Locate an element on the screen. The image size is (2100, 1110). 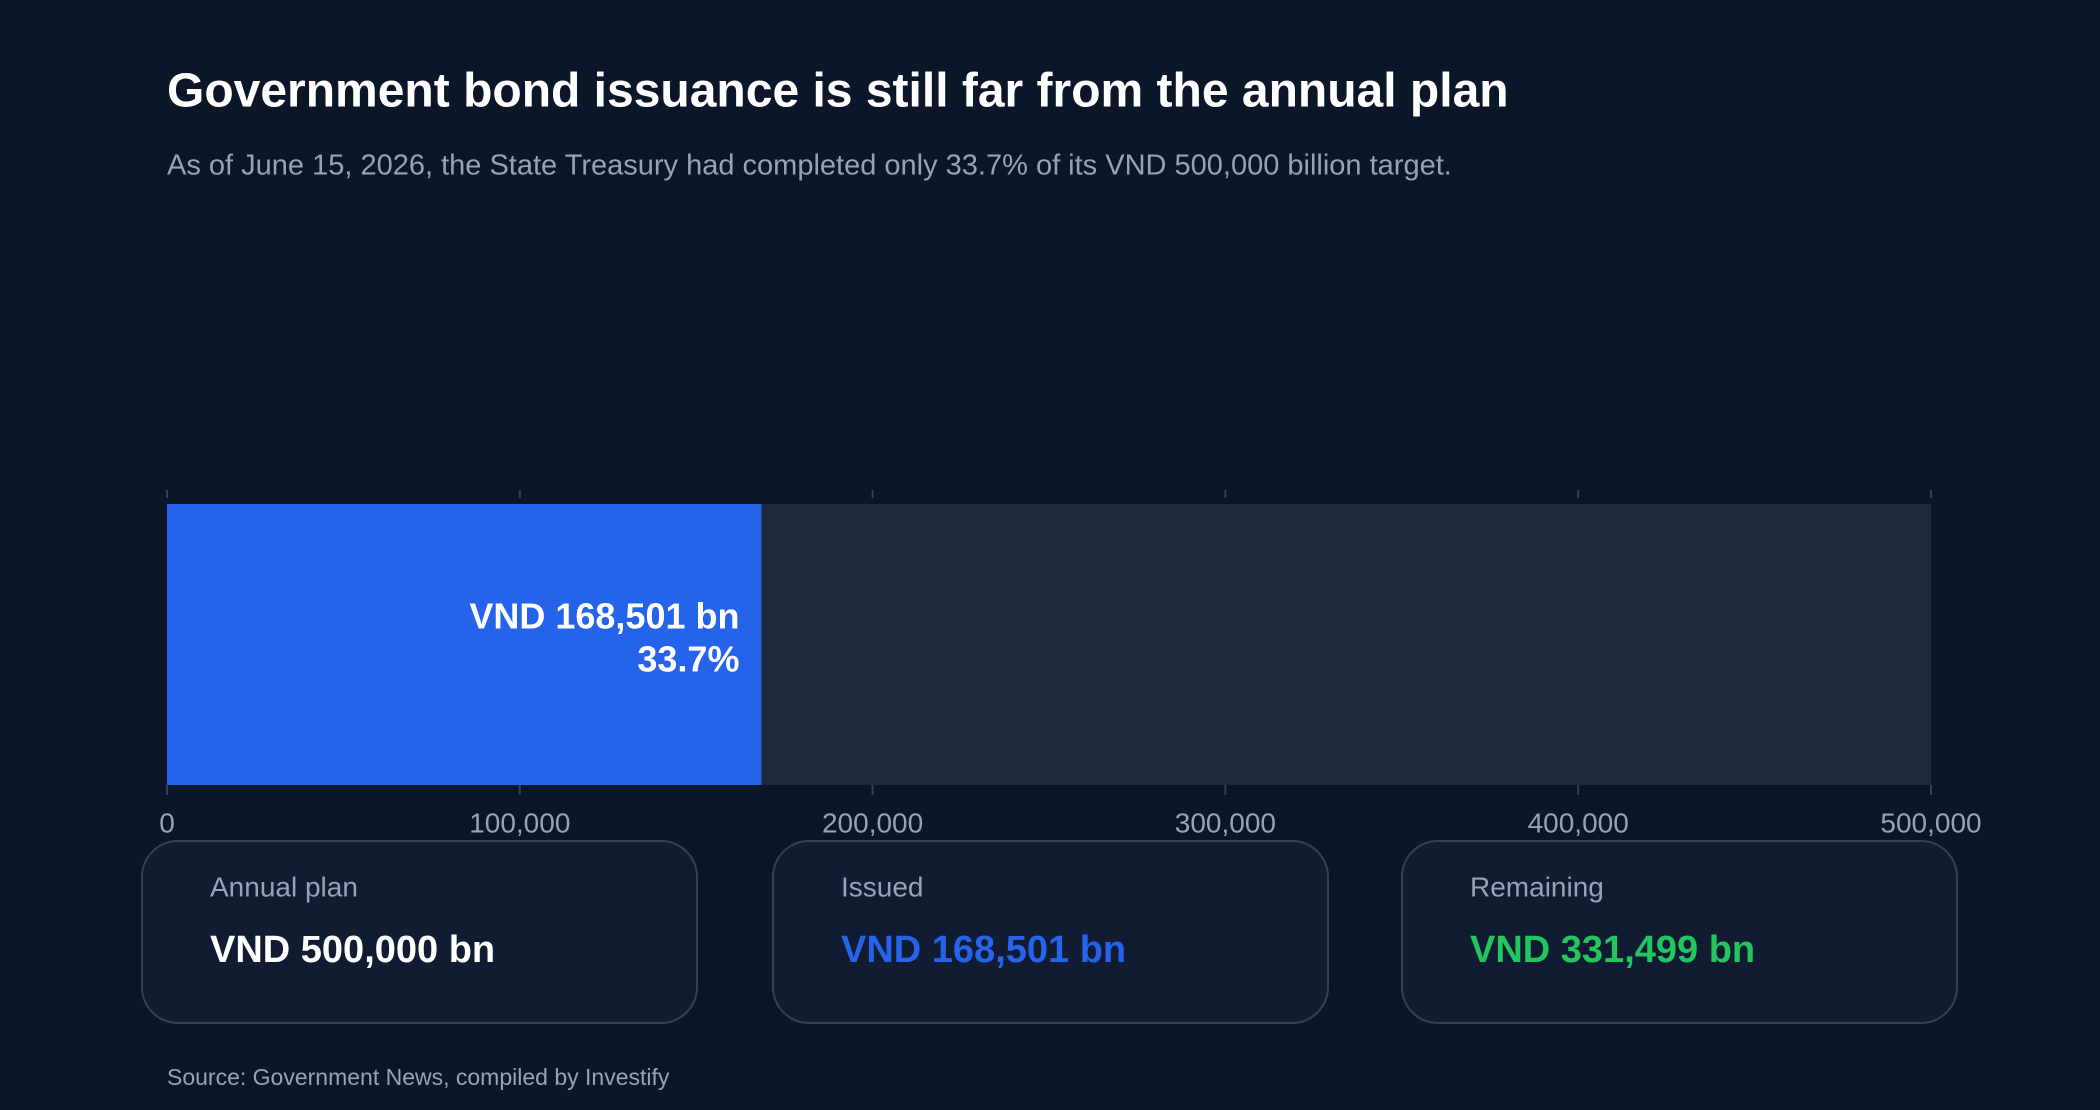
card-value: VND 331,499 bn is located at coordinates (1612, 950).